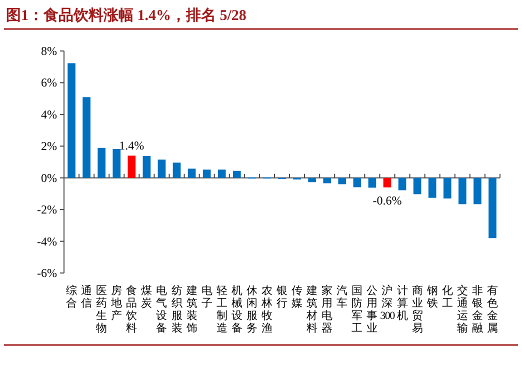 The width and height of the screenshot is (522, 374). I want to click on x-tick-label: 传媒, so click(297, 297).